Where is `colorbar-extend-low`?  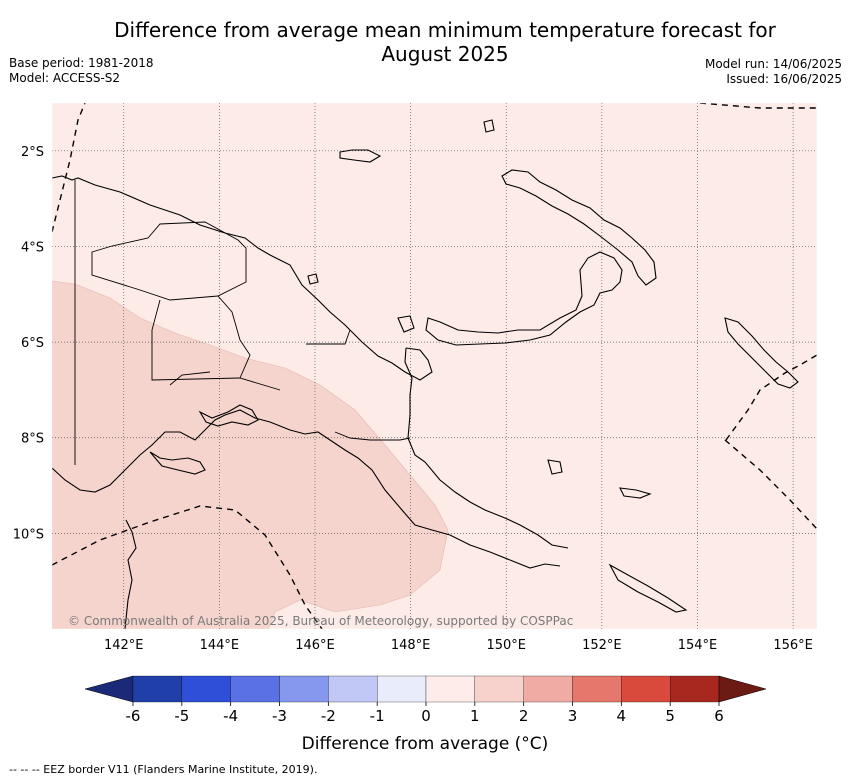 colorbar-extend-low is located at coordinates (109, 689).